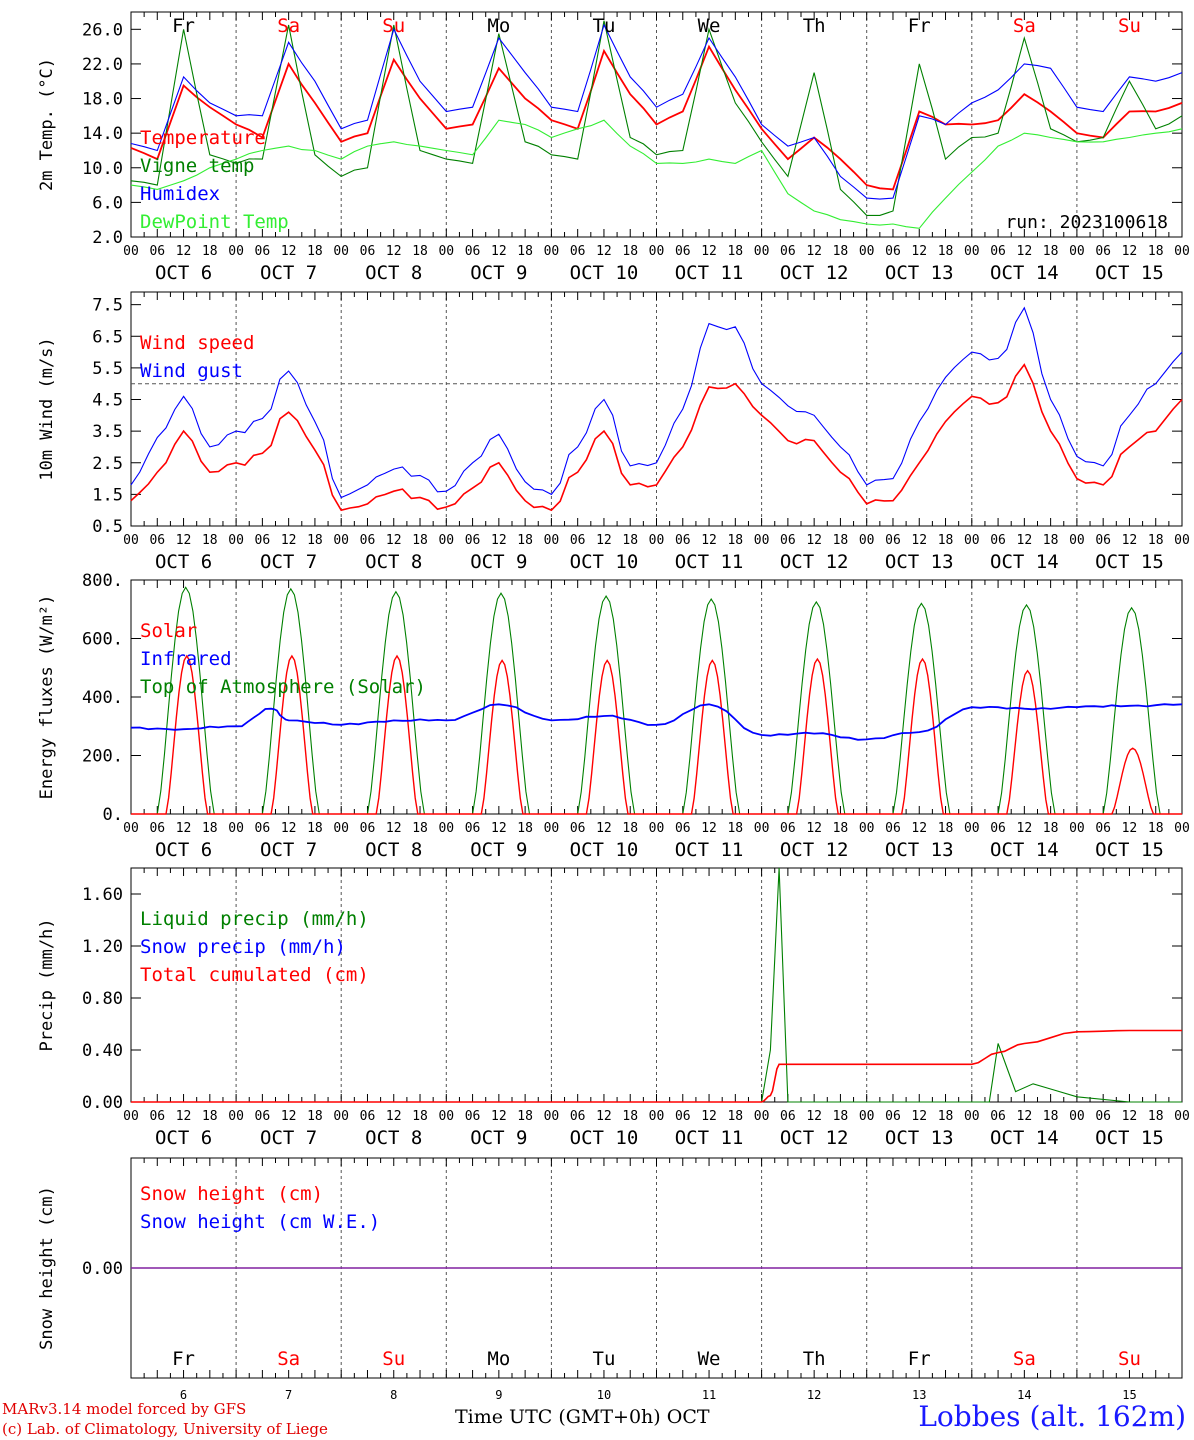  What do you see at coordinates (919, 1138) in the screenshot?
I see `date-label: OCT 13` at bounding box center [919, 1138].